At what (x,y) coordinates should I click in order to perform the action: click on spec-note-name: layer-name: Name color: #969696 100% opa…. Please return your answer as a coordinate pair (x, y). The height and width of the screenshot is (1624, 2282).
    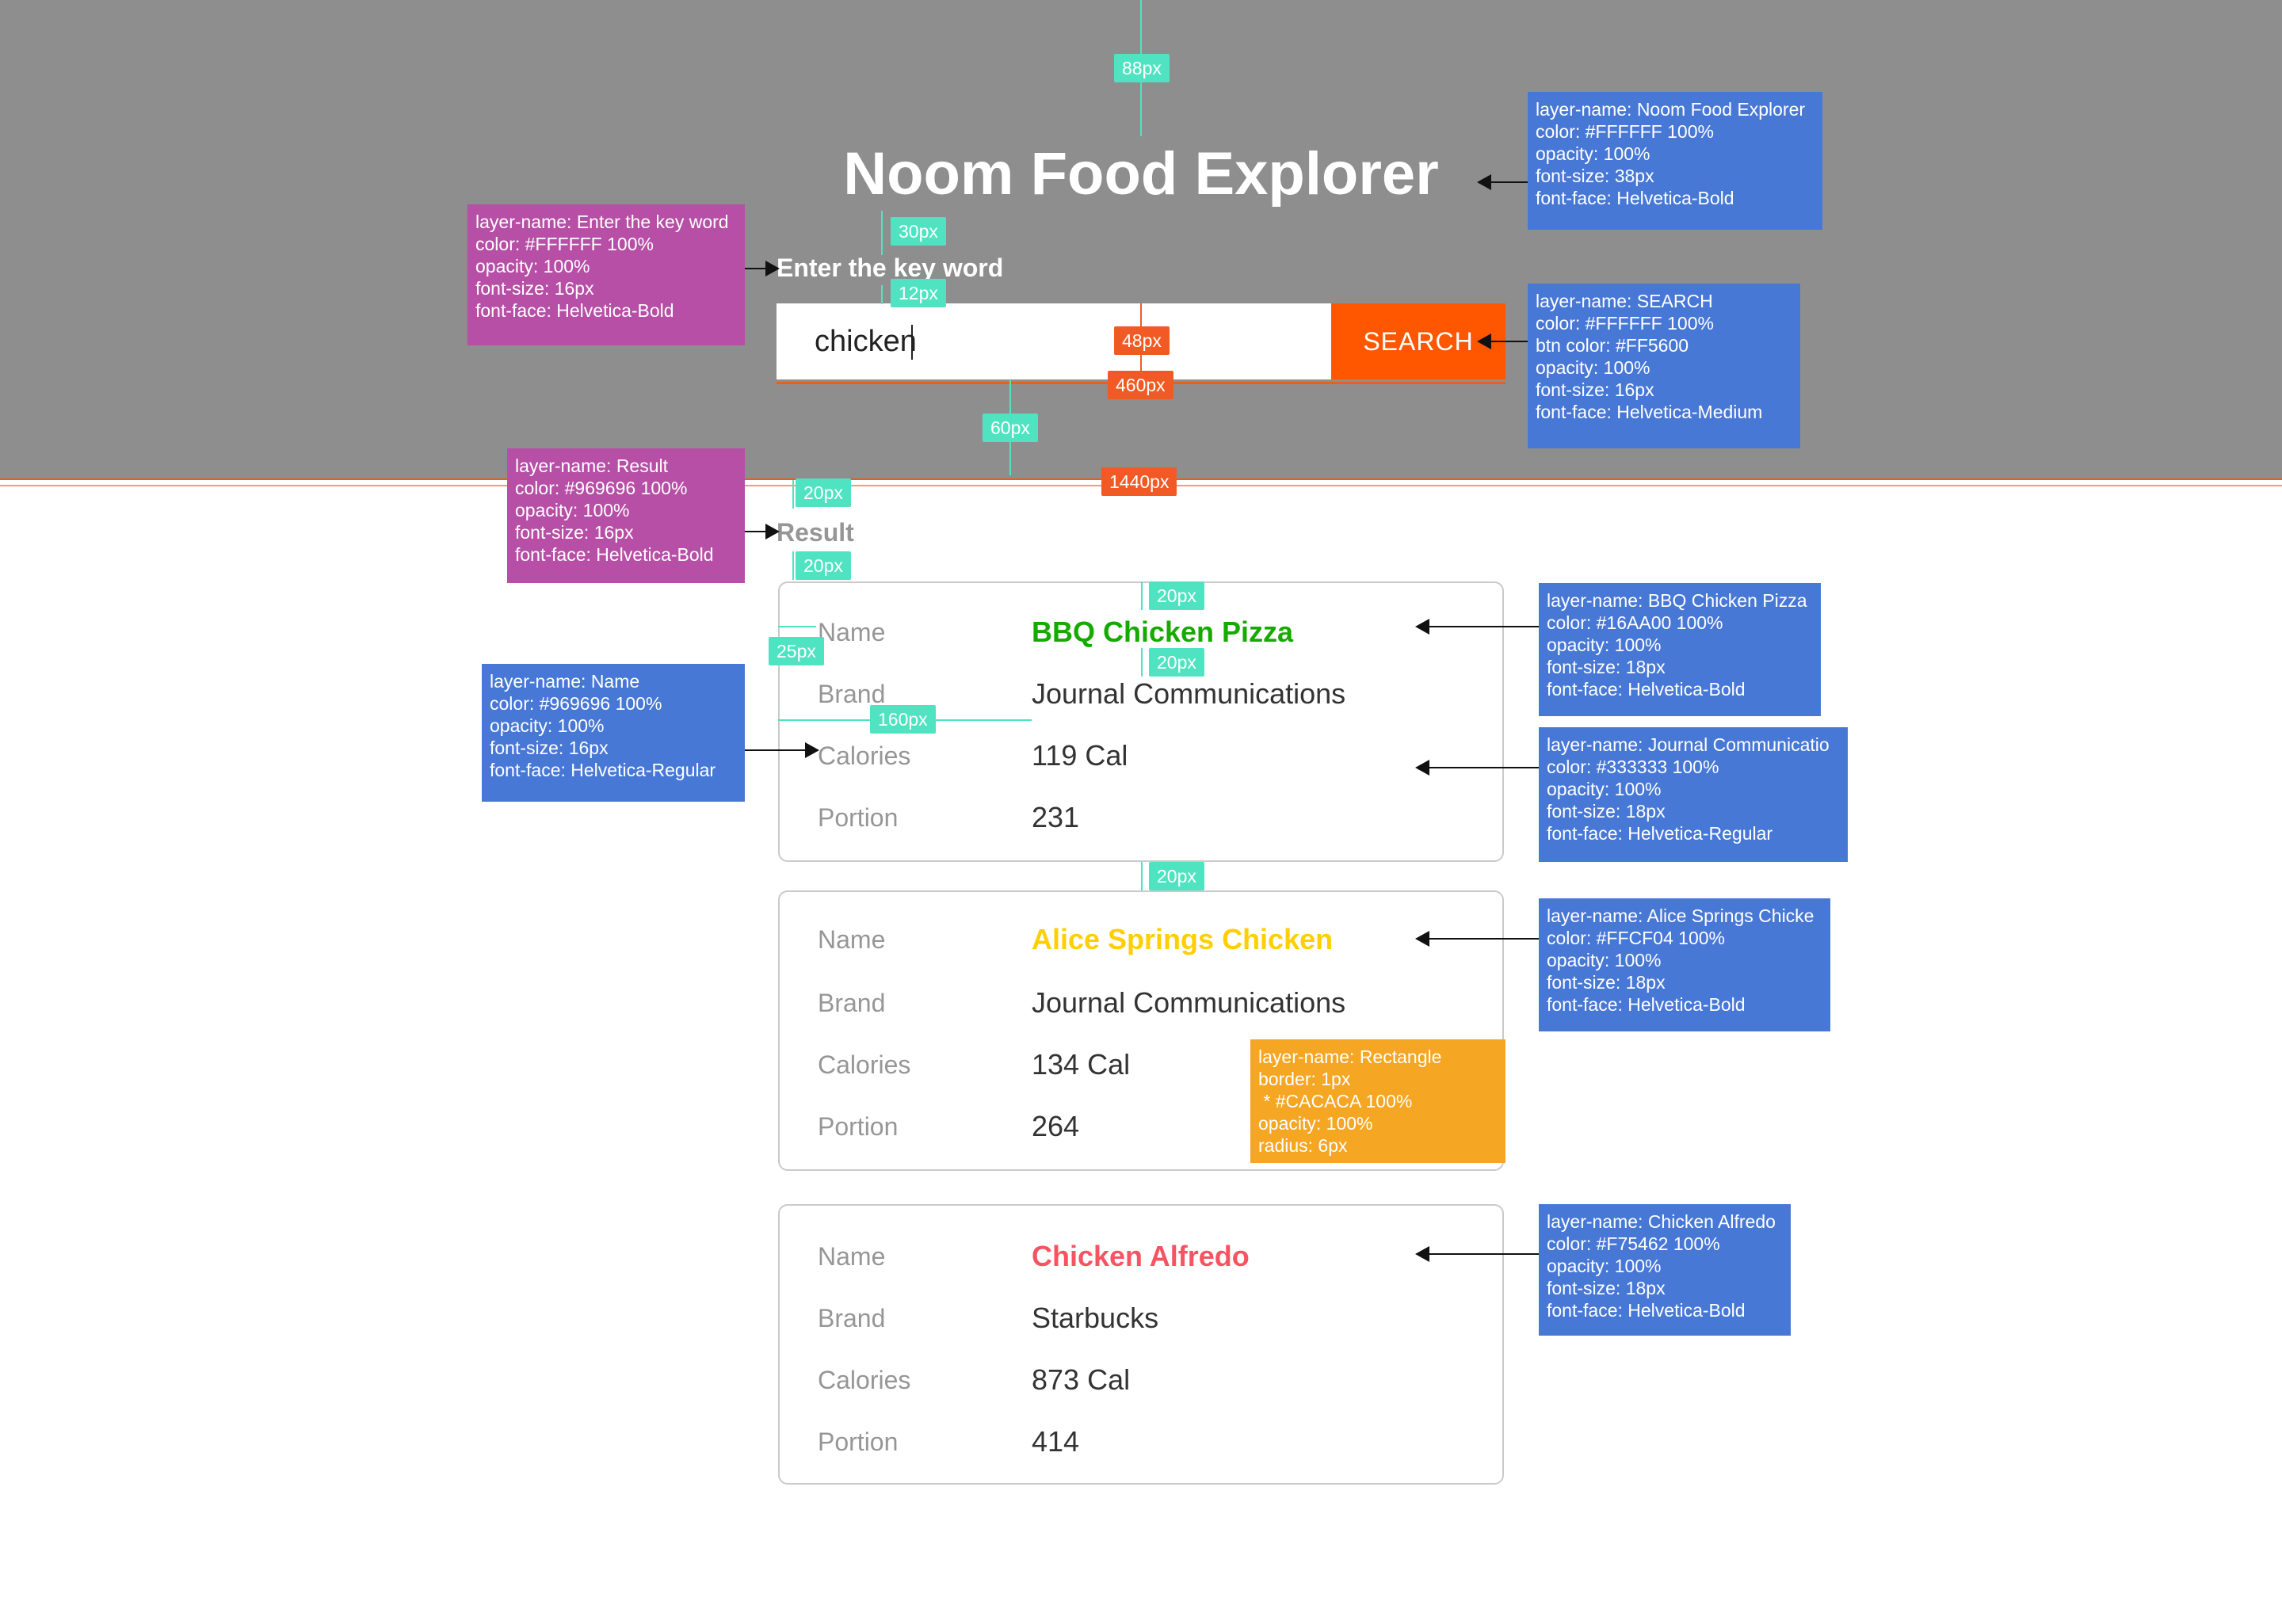
    Looking at the image, I should click on (613, 733).